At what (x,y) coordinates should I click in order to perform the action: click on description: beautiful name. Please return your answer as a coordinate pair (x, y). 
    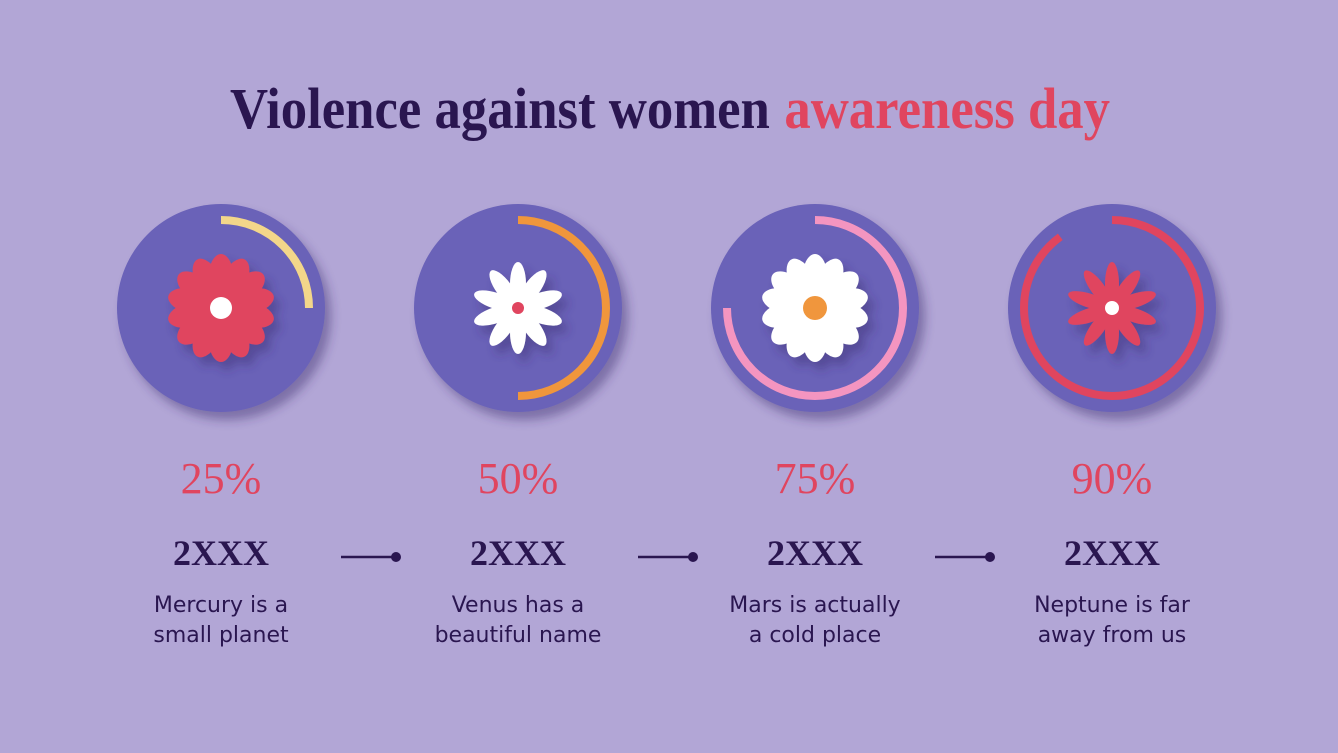
    Looking at the image, I should click on (518, 635).